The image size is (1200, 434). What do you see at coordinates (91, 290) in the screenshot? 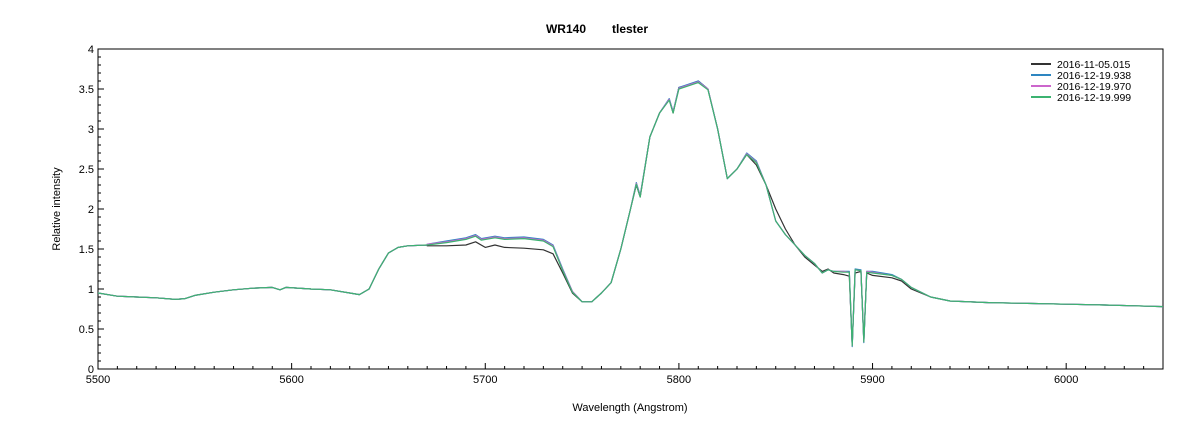
I see `y-tick-label: 1` at bounding box center [91, 290].